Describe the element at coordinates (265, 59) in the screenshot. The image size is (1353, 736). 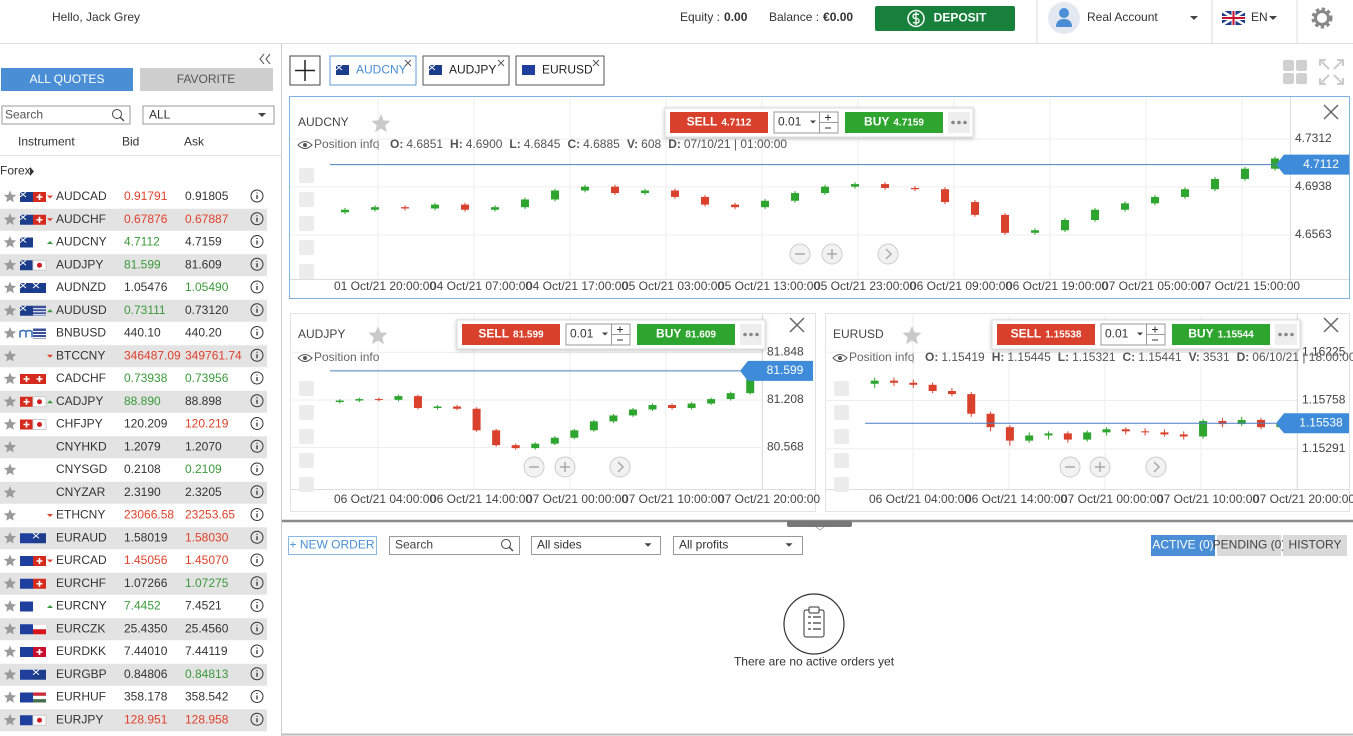
I see `collapse-icon` at that location.